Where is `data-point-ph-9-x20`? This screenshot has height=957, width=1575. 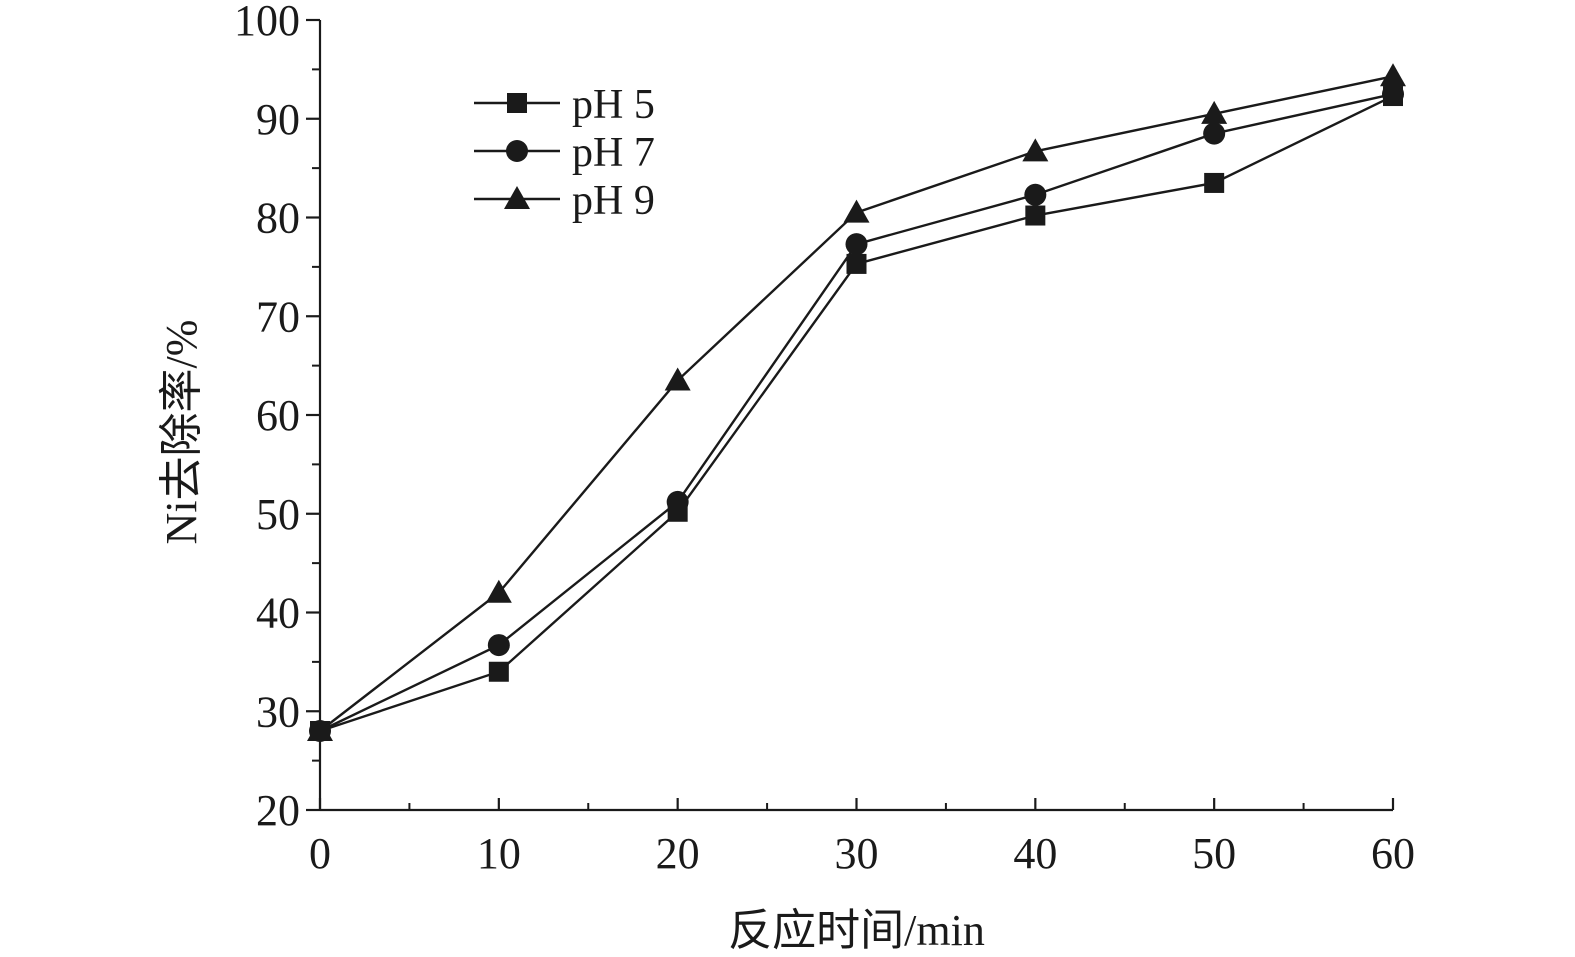 data-point-ph-9-x20 is located at coordinates (677, 379).